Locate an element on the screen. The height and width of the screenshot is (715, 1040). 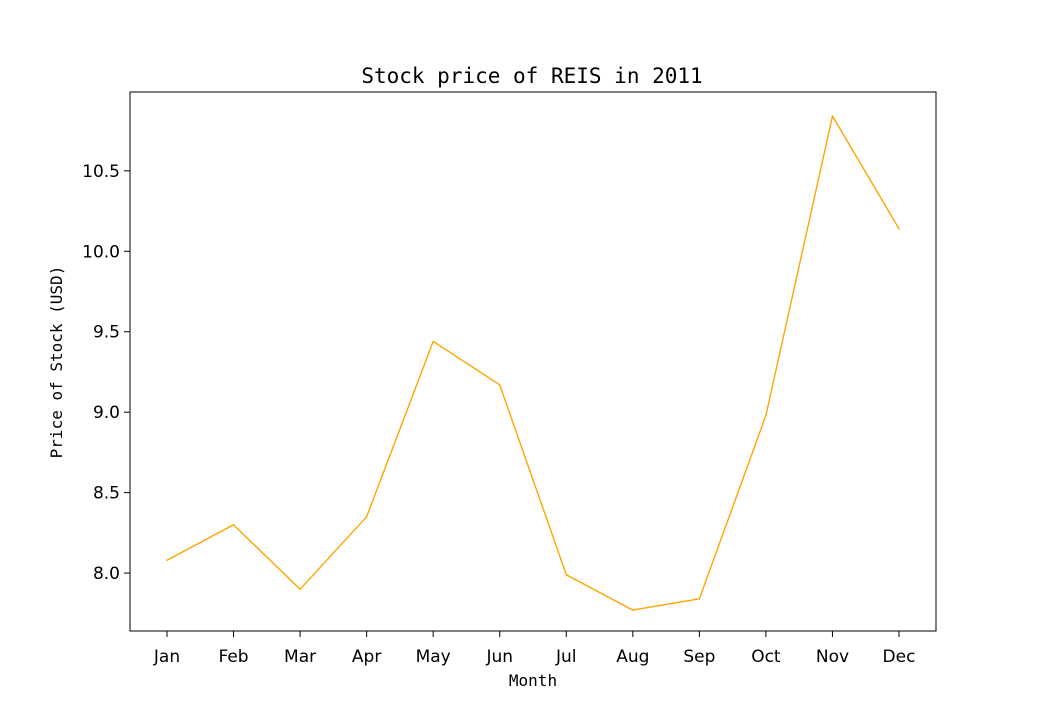
x-tick-label: Aug is located at coordinates (632, 657).